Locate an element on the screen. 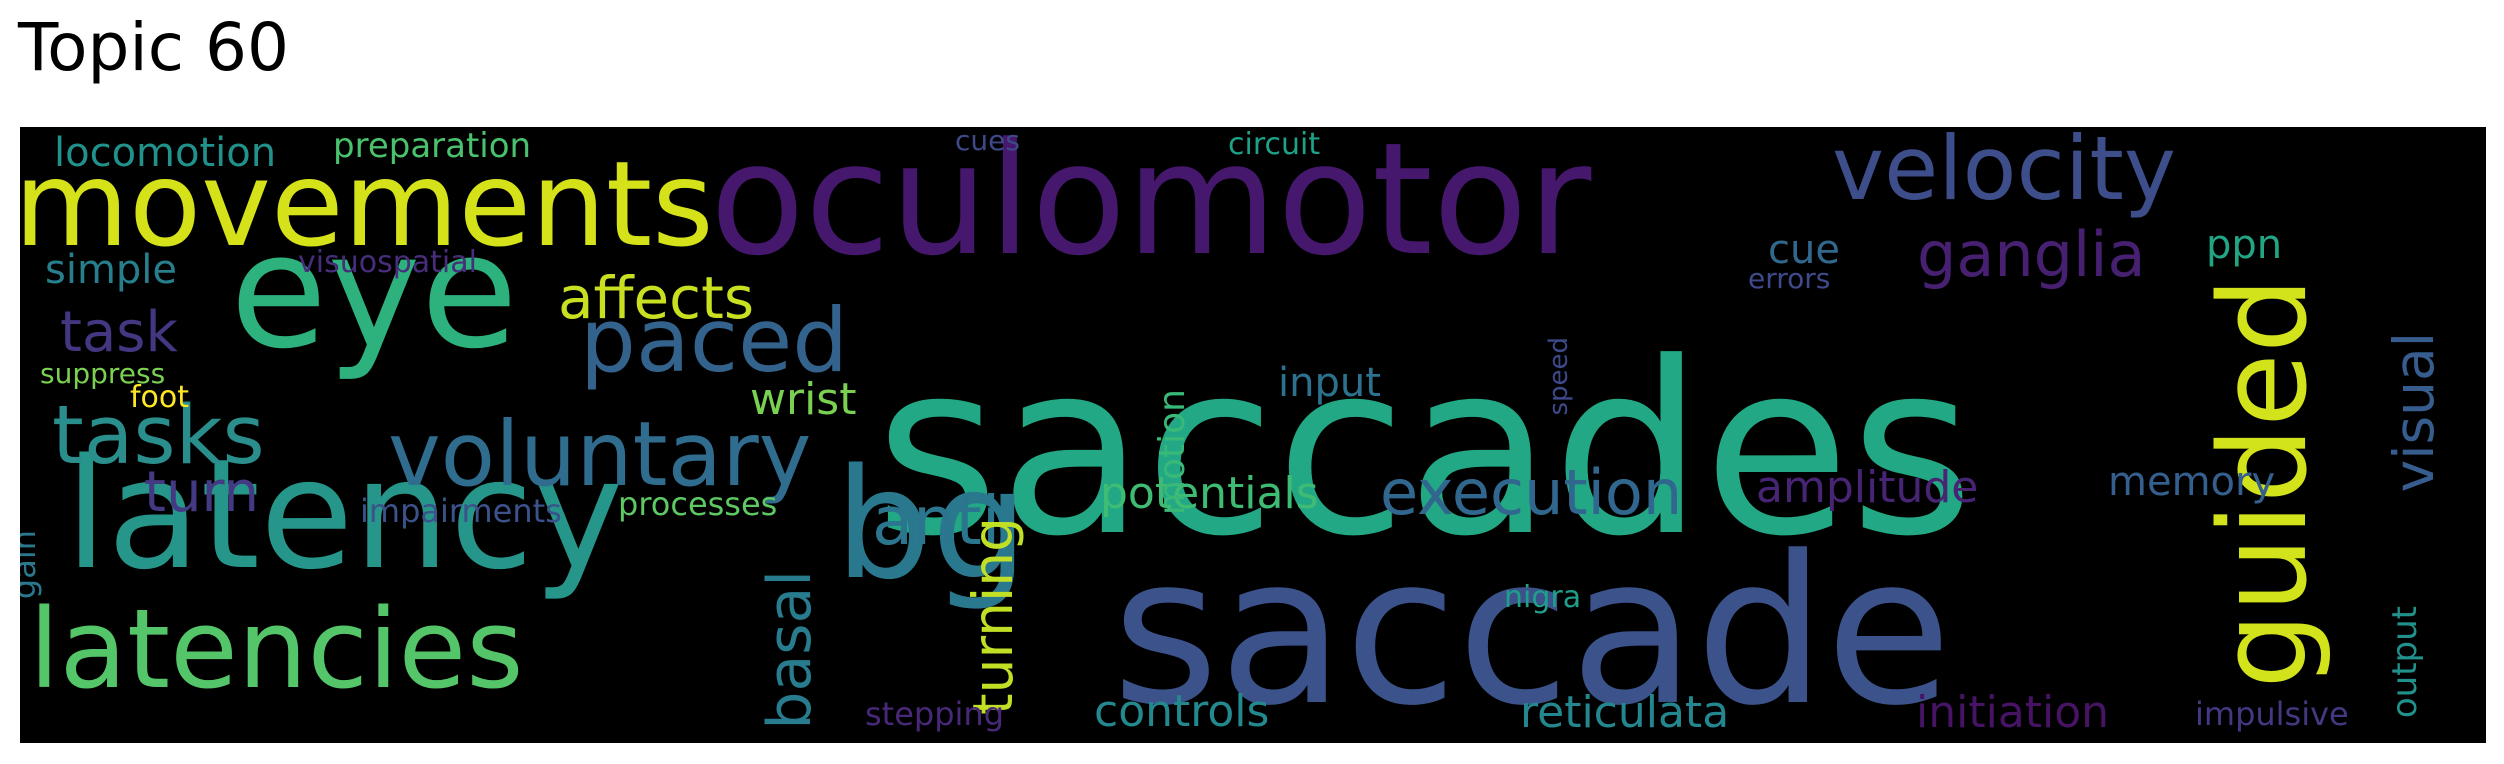  word-ganglia: ganglia is located at coordinates (2031, 254).